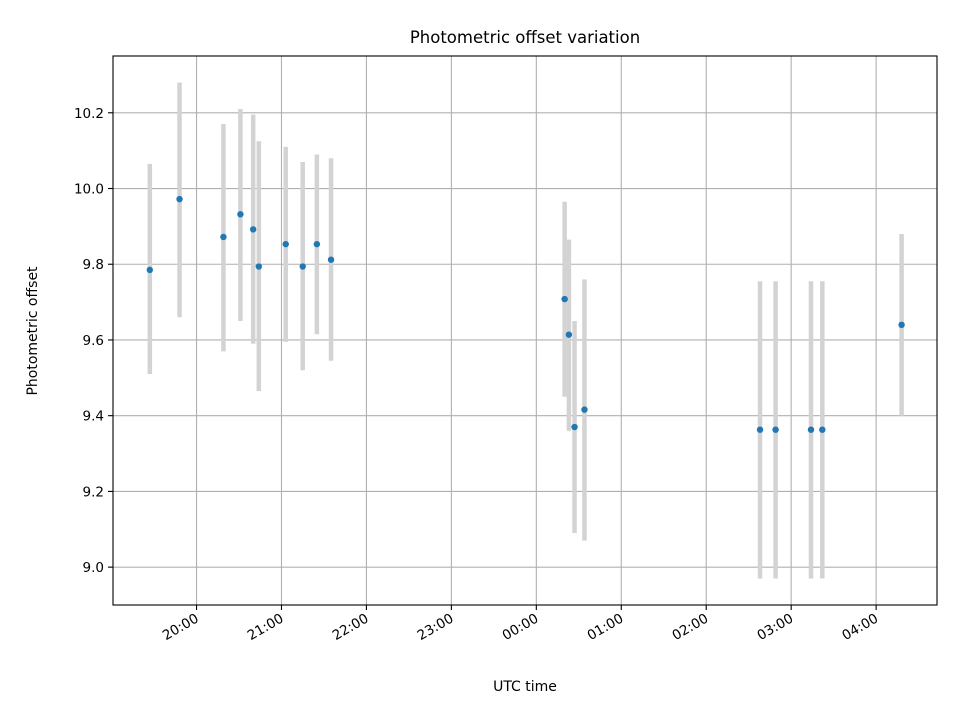 This screenshot has height=720, width=960. I want to click on y-tick-label: 10.0, so click(89, 190).